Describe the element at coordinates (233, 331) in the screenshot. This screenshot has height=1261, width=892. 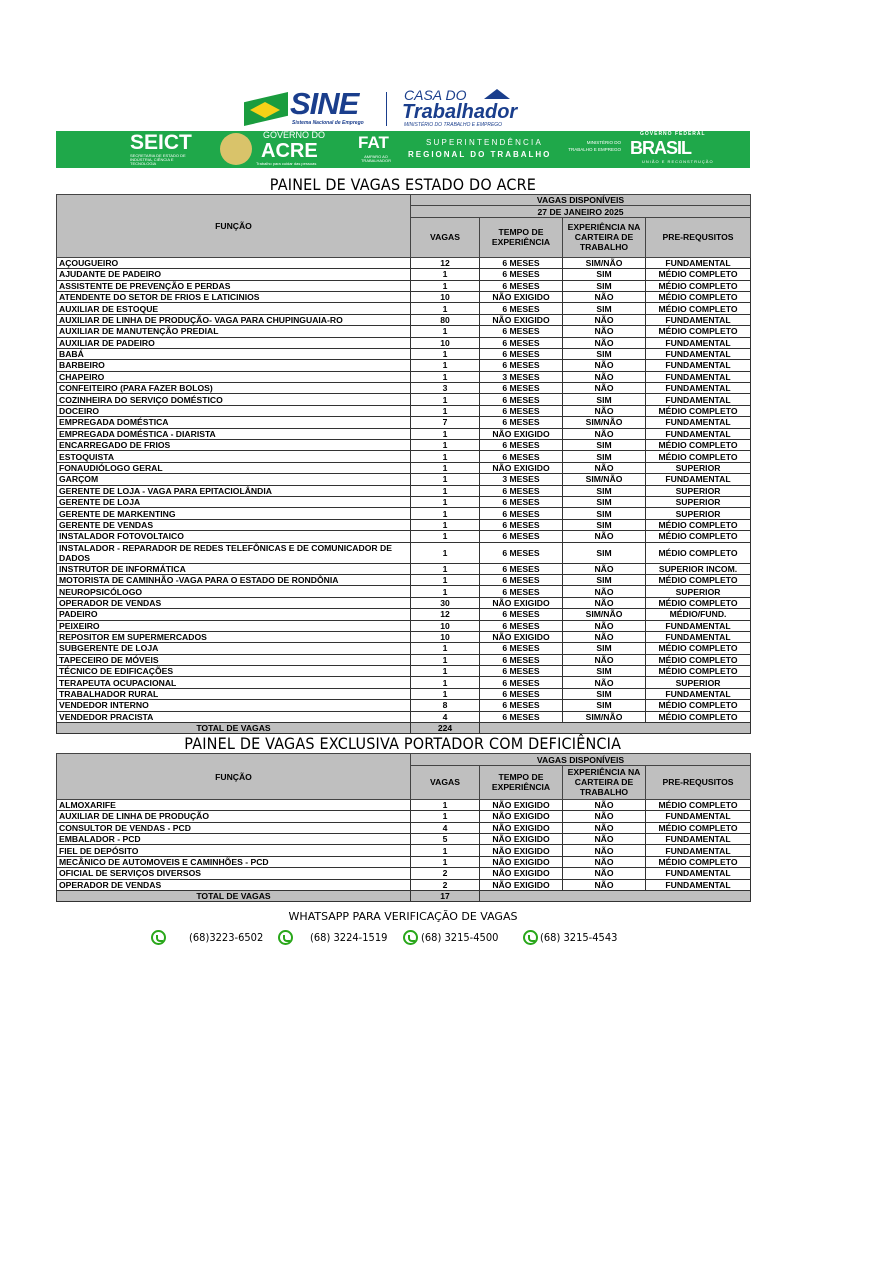
I see `funcao-cell: AUXILIAR DE MANUTENÇÃO PREDIAL` at that location.